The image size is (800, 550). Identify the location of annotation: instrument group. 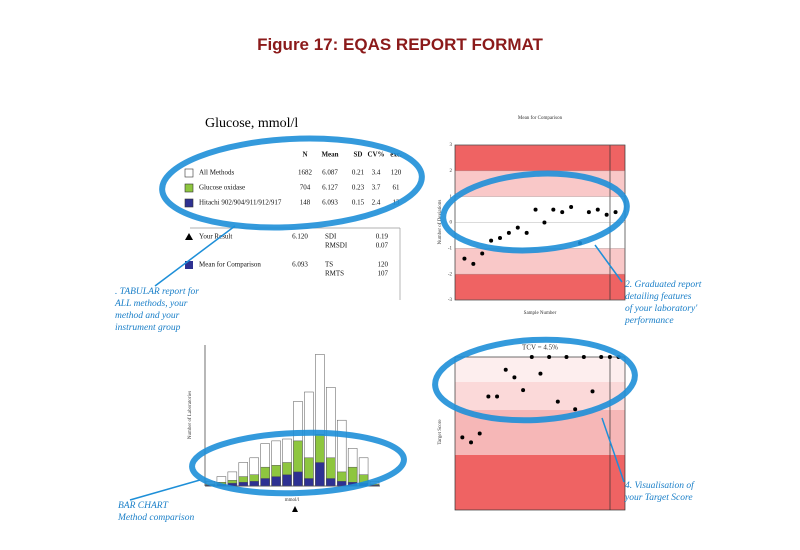
(148, 328).